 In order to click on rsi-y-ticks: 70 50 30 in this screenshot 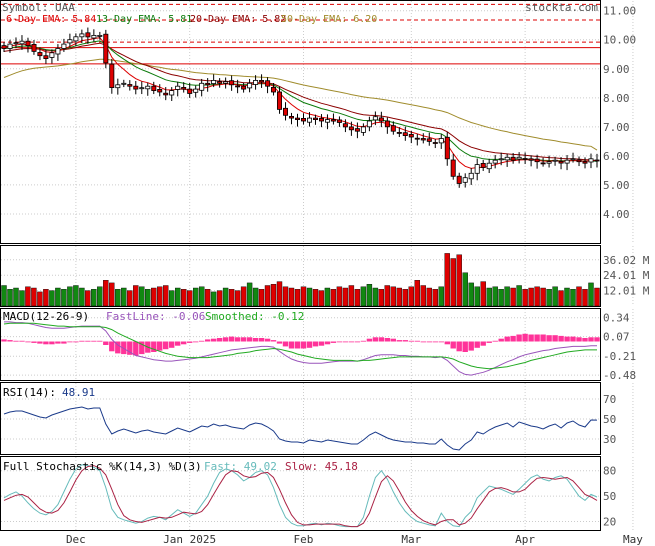, I will do `click(609, 419)`.